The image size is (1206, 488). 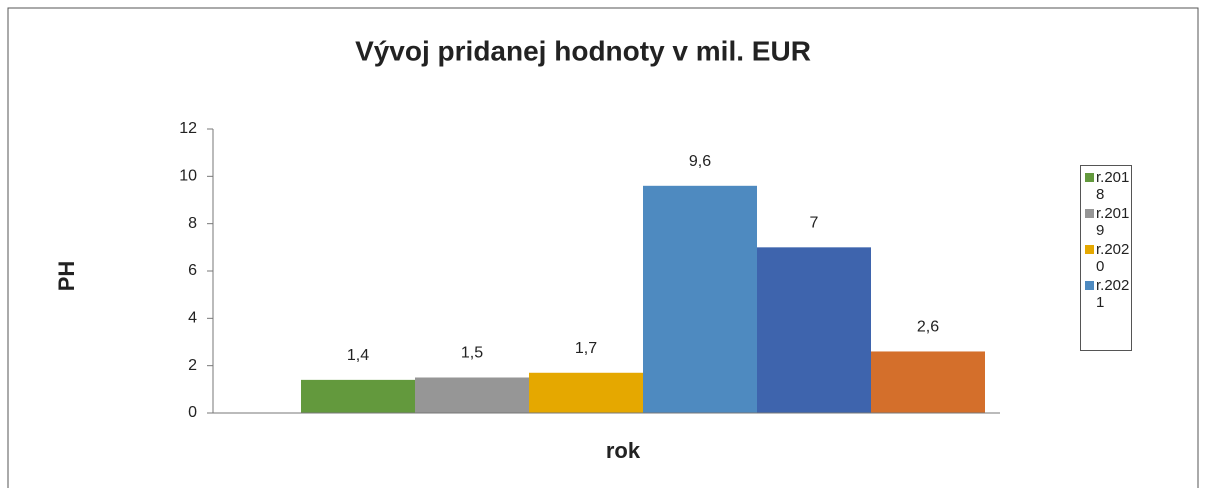 I want to click on y-tick-label: 2, so click(x=192, y=365).